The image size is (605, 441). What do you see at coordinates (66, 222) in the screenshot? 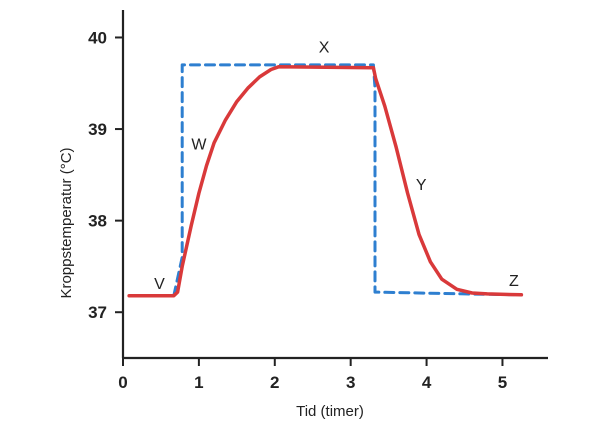
I see `y-axis-label: Kroppstemperatur (°C)` at bounding box center [66, 222].